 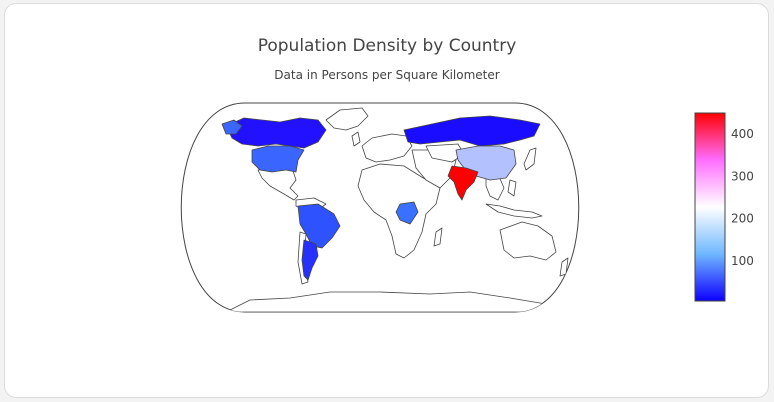 What do you see at coordinates (710, 207) in the screenshot?
I see `colorbar` at bounding box center [710, 207].